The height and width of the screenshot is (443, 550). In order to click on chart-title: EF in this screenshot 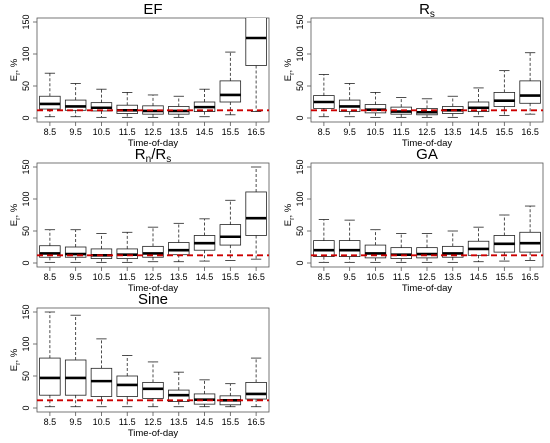, I will do `click(152, 9)`.